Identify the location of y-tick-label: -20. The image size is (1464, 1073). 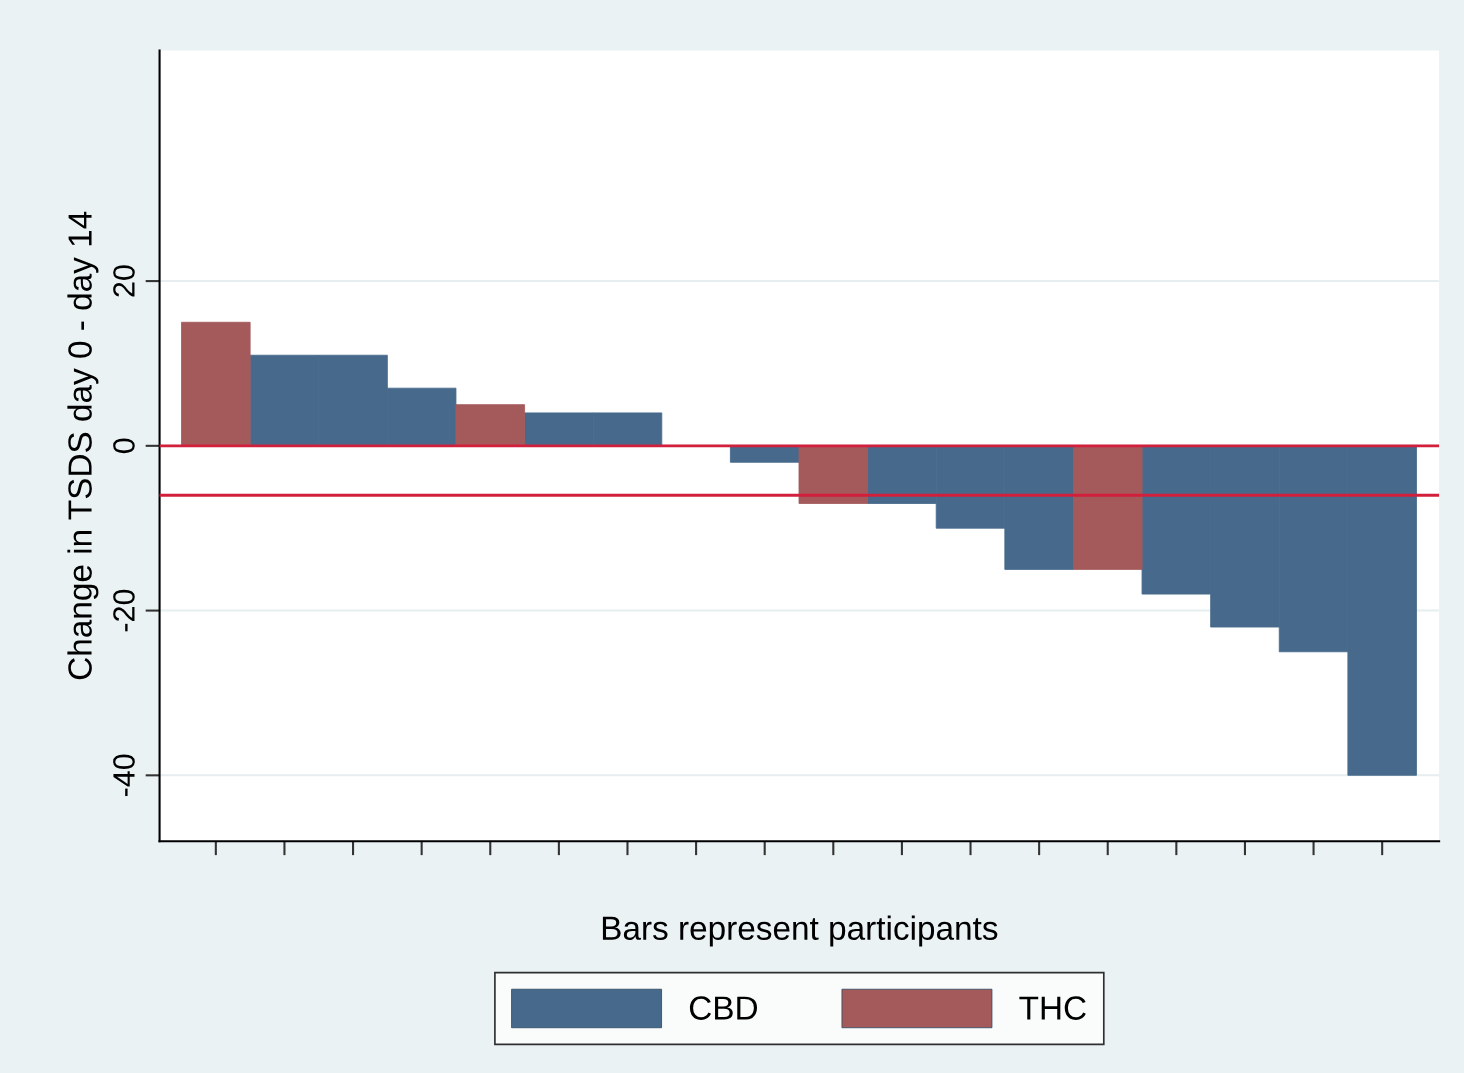
(124, 610).